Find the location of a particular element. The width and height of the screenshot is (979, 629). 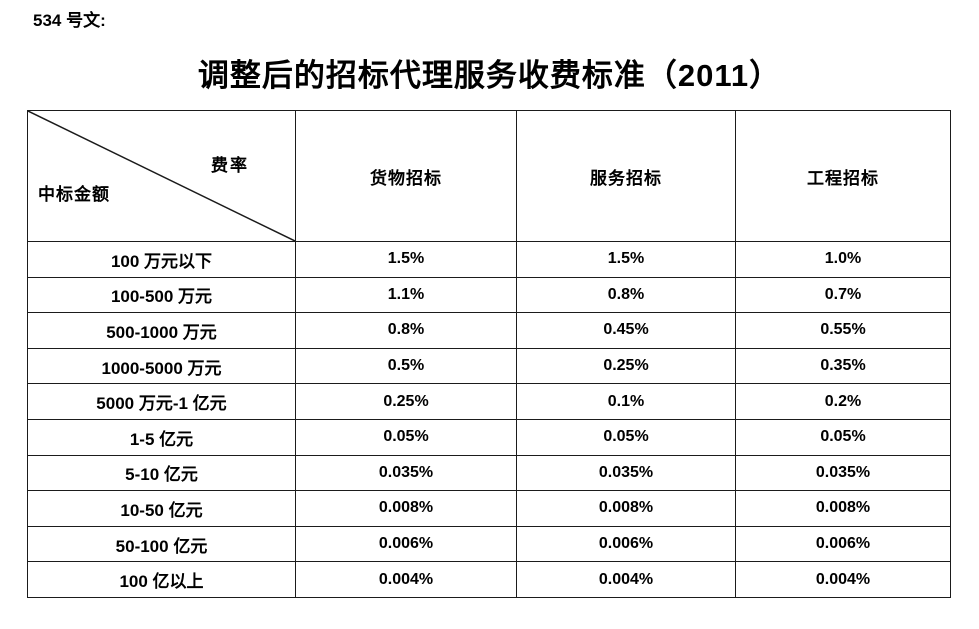

table-row: 5-10 亿元 0.035% 0.035% 0.035% is located at coordinates (489, 473).